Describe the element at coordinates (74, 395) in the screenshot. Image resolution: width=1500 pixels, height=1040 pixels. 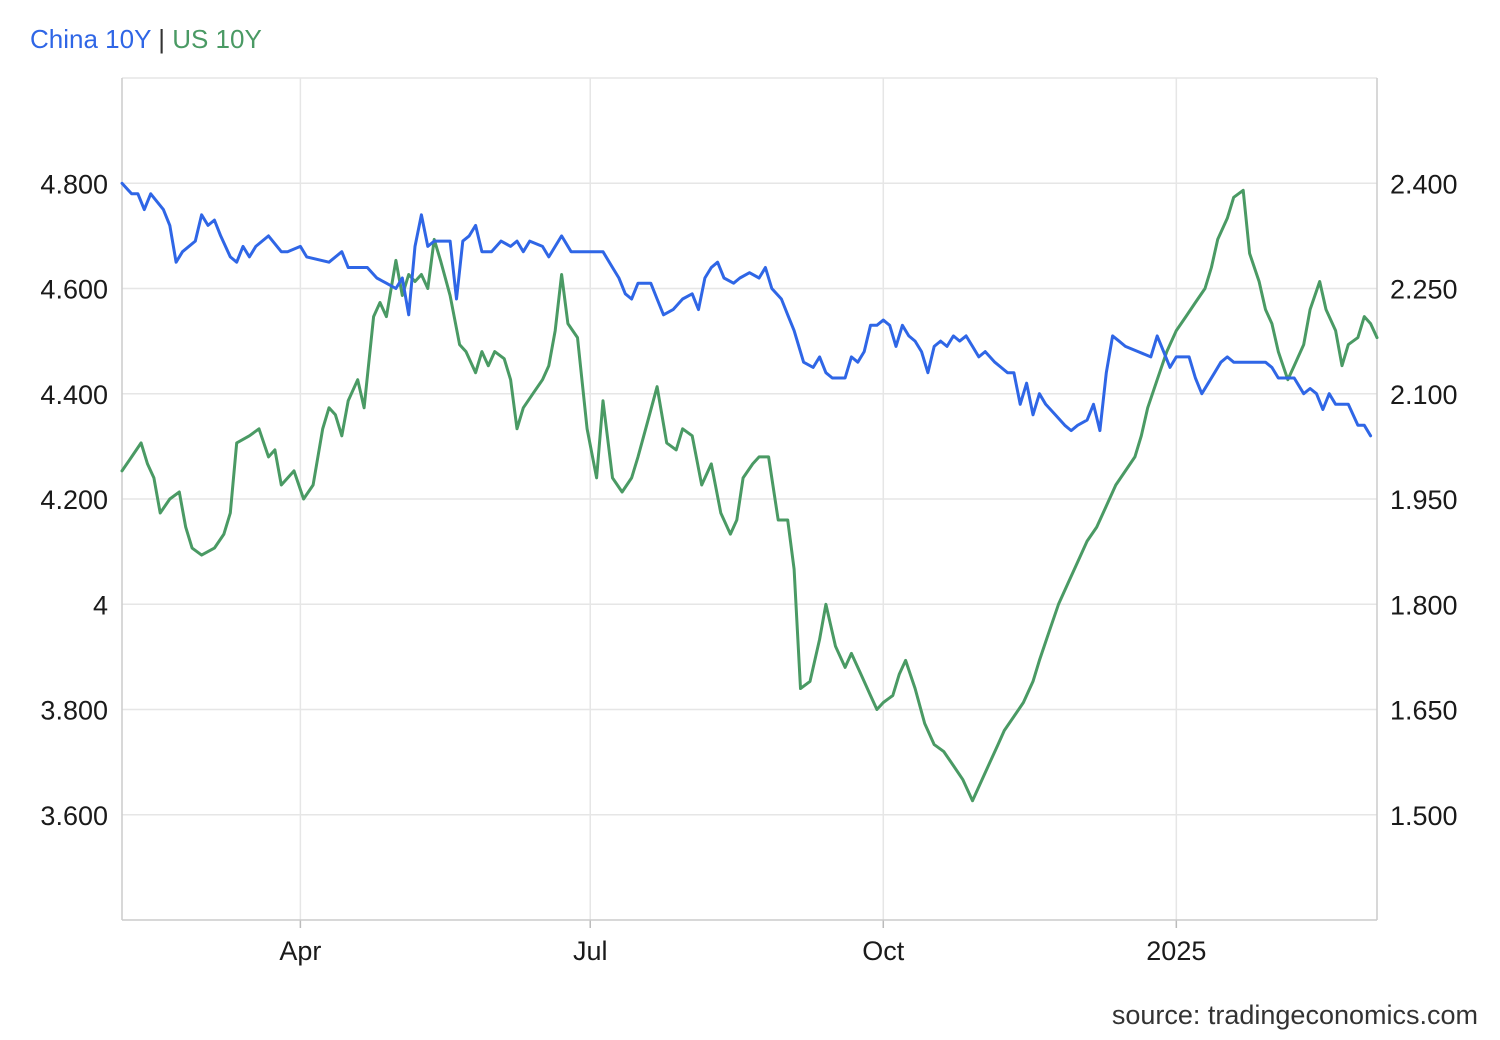
I see `y-tick-label-left: 4.400` at that location.